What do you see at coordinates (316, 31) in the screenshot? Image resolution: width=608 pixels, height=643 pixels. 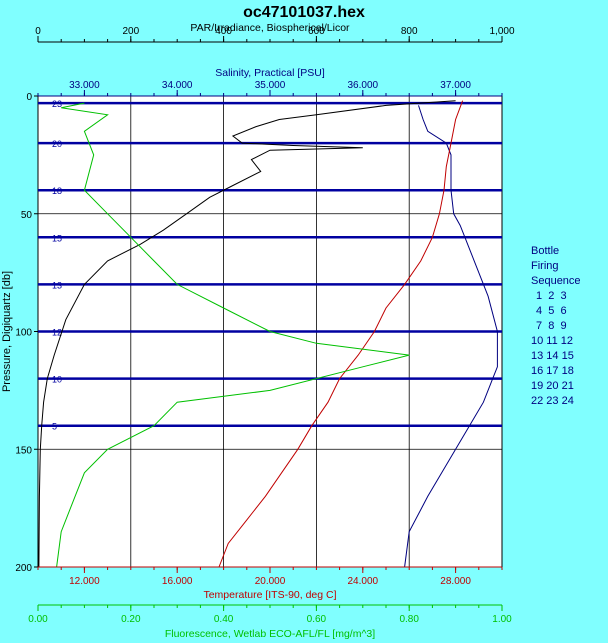 I see `x-tick-label: 600` at bounding box center [316, 31].